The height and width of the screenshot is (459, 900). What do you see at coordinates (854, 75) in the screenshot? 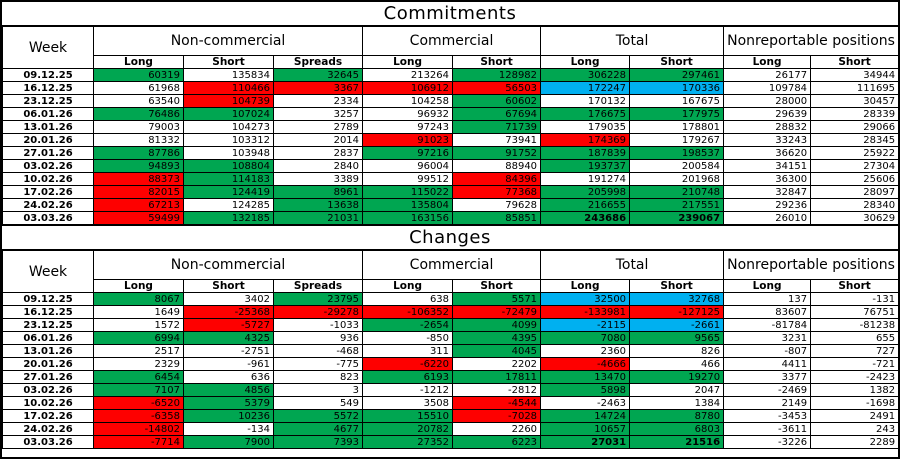
I see `value-cell: 34944` at bounding box center [854, 75].